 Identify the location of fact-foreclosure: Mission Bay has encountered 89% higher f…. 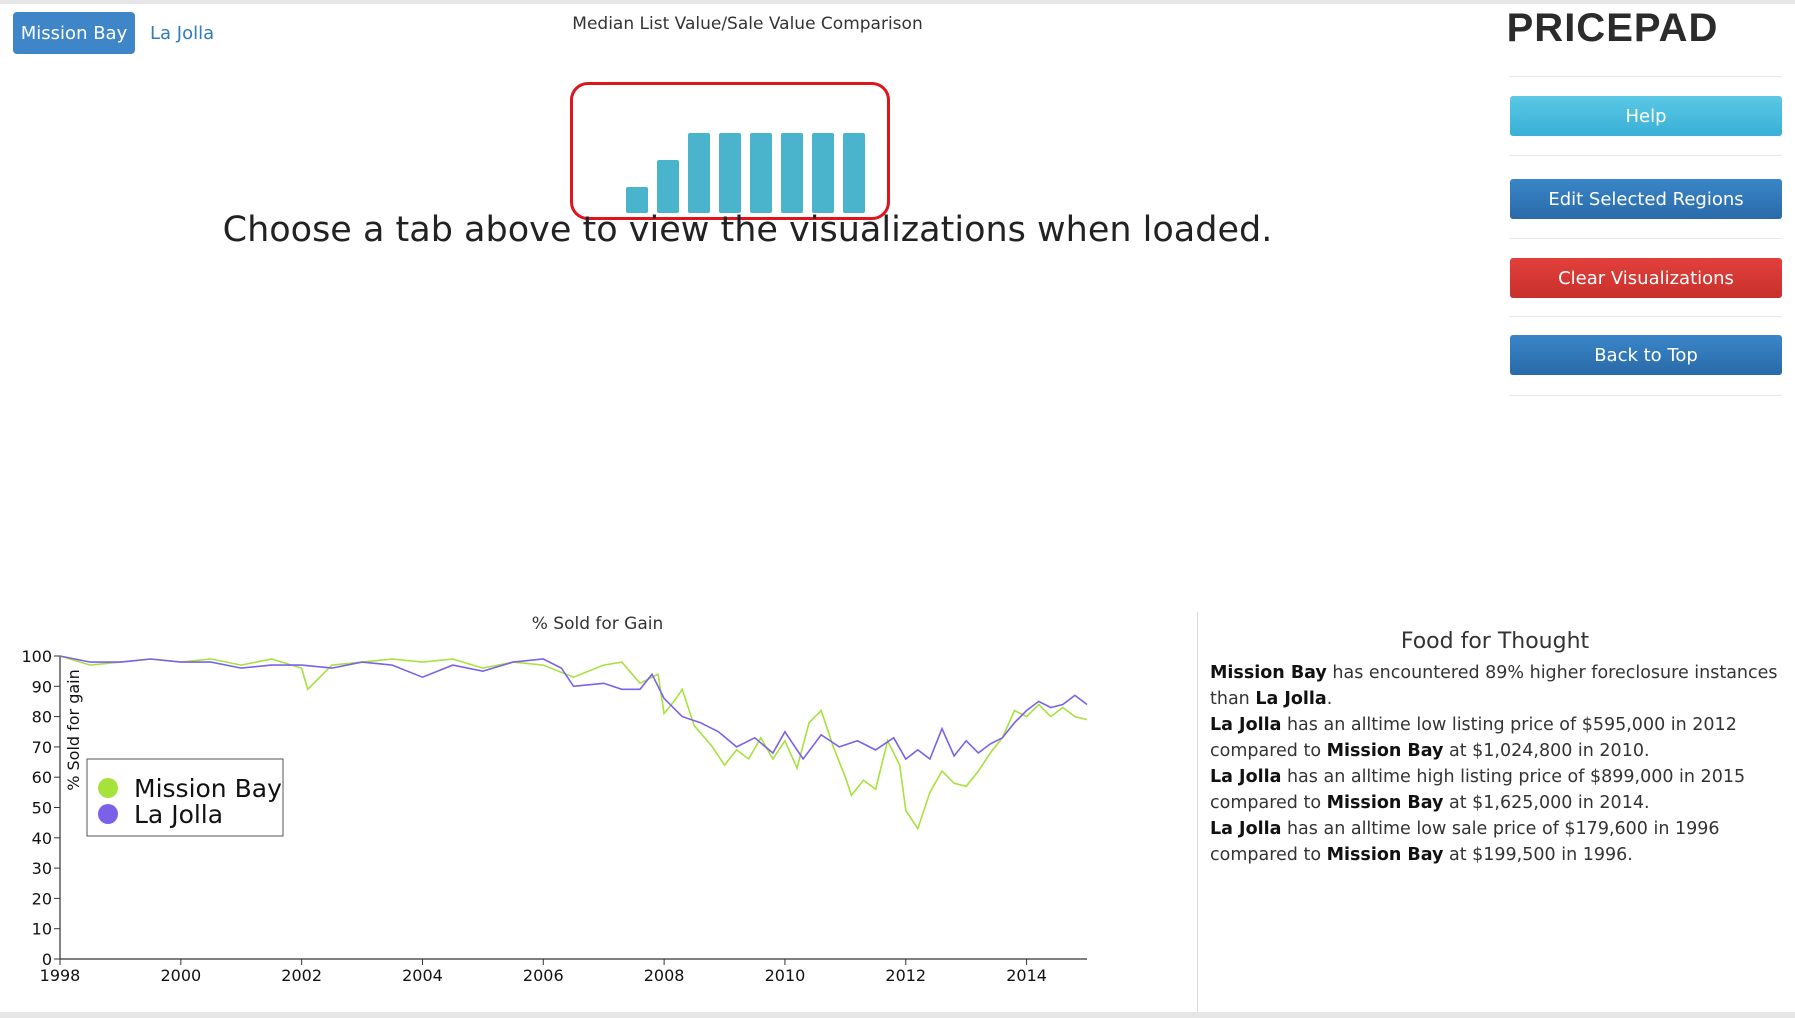
(1494, 686).